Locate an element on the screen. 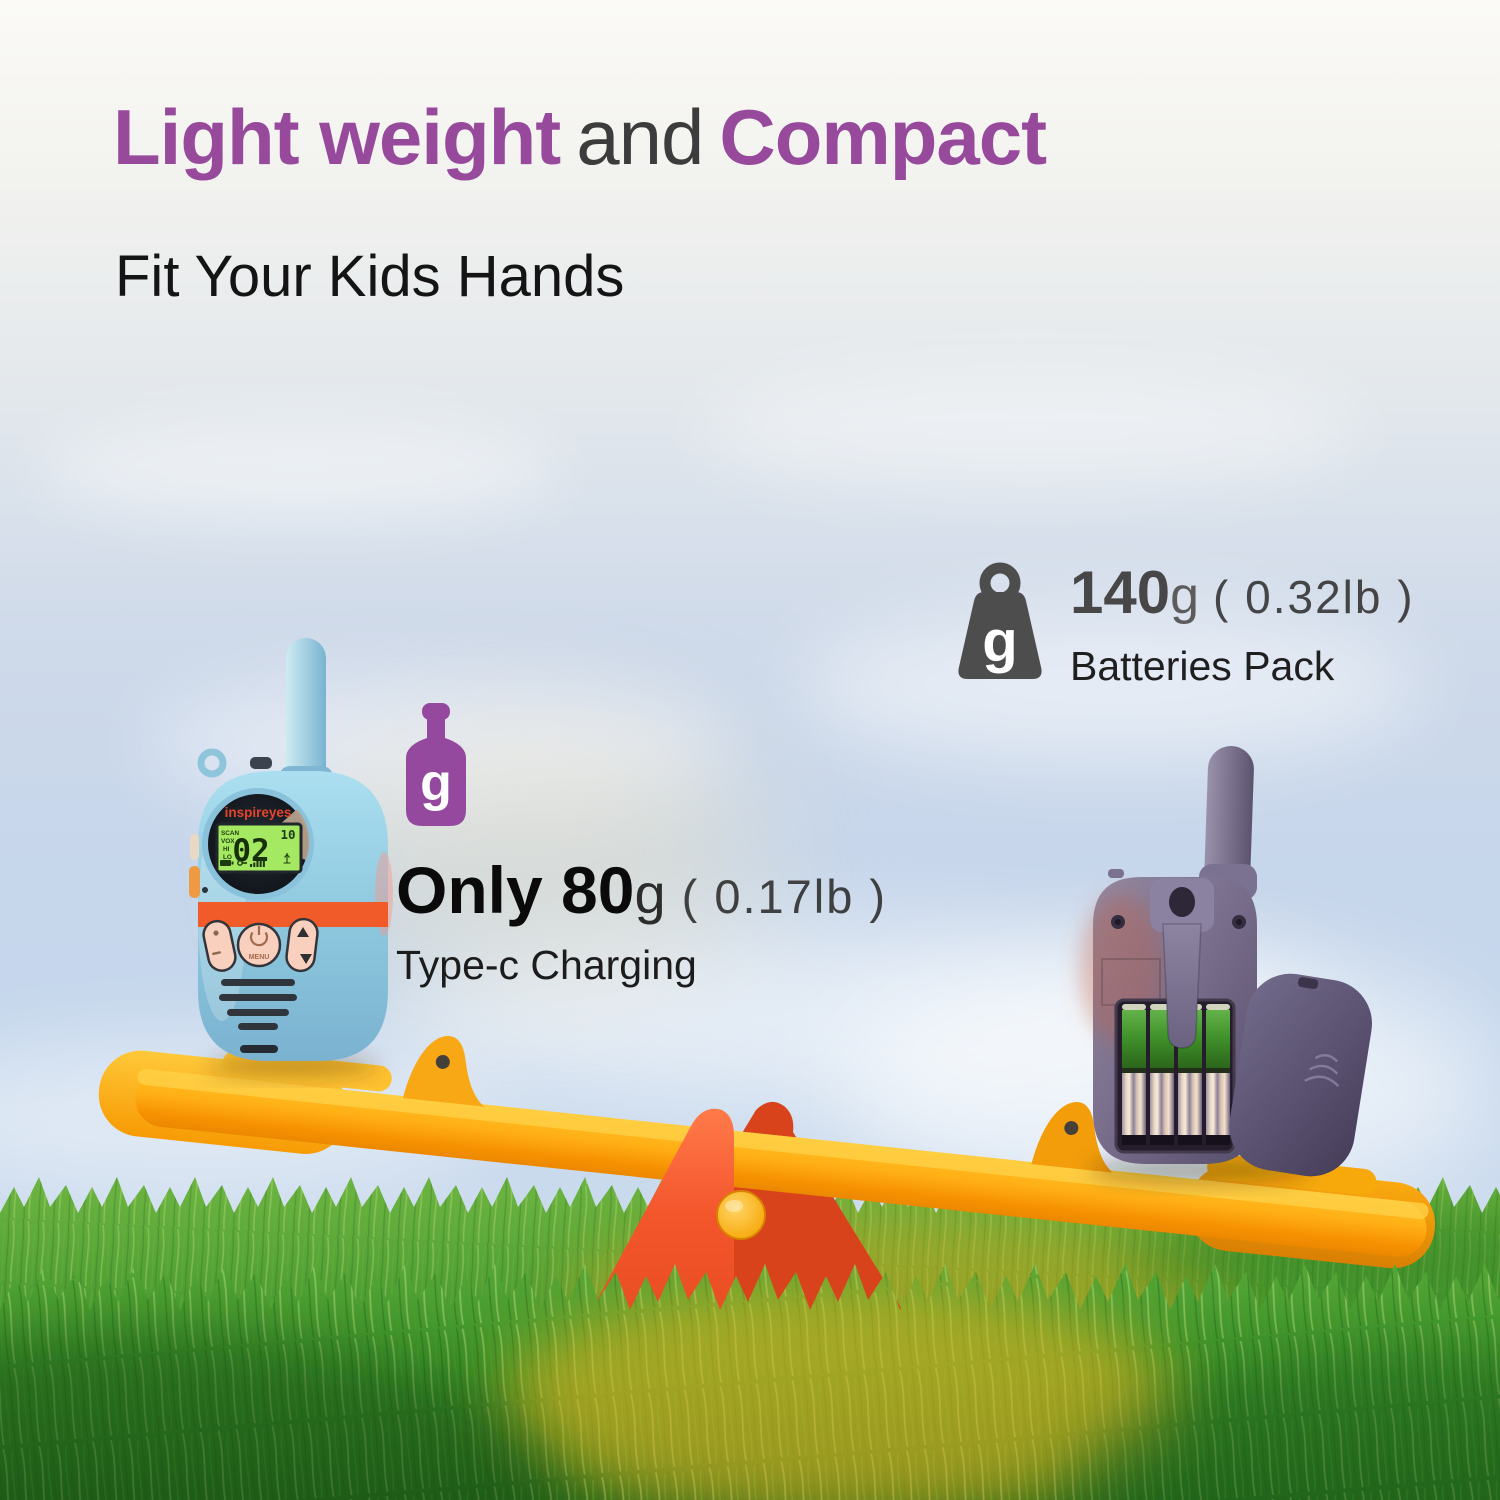 This screenshot has height=1500, width=1500. weight-imperial: ( 0.17lb ) is located at coordinates (784, 896).